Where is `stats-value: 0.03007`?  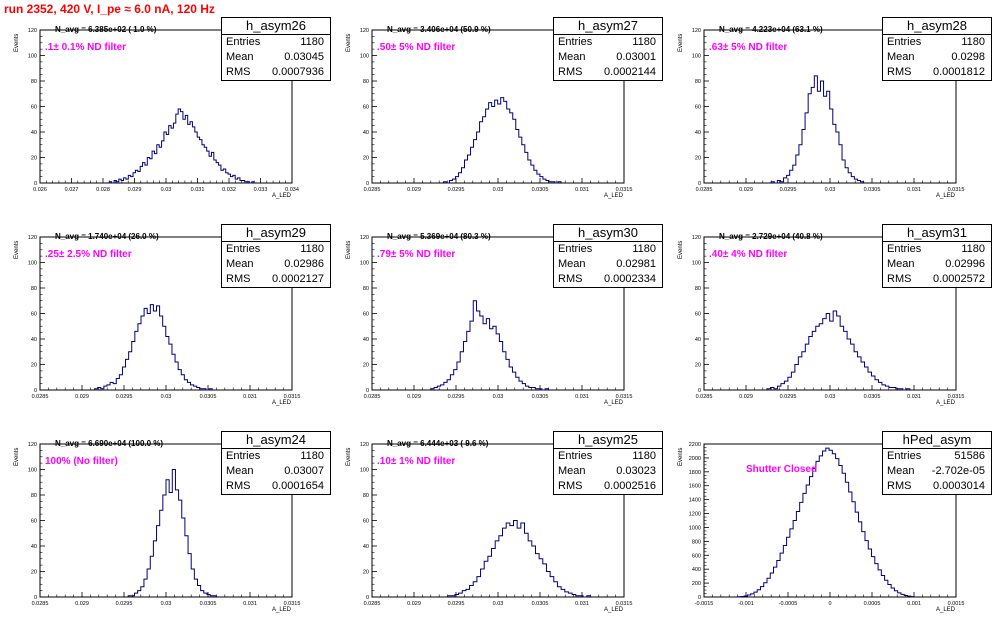 stats-value: 0.03007 is located at coordinates (304, 471).